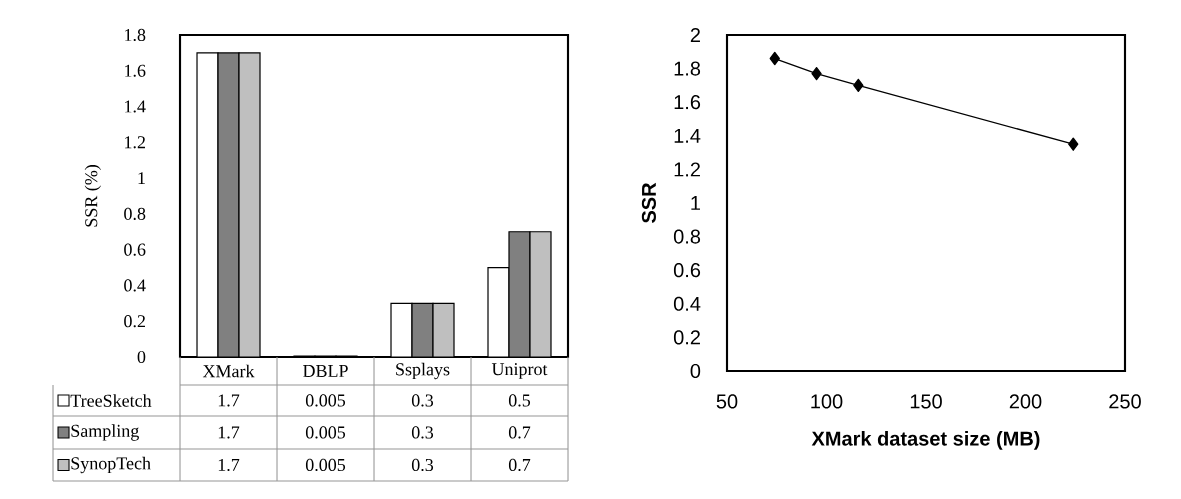 Image resolution: width=1181 pixels, height=499 pixels. I want to click on legend-label: SynopTech, so click(111, 465).